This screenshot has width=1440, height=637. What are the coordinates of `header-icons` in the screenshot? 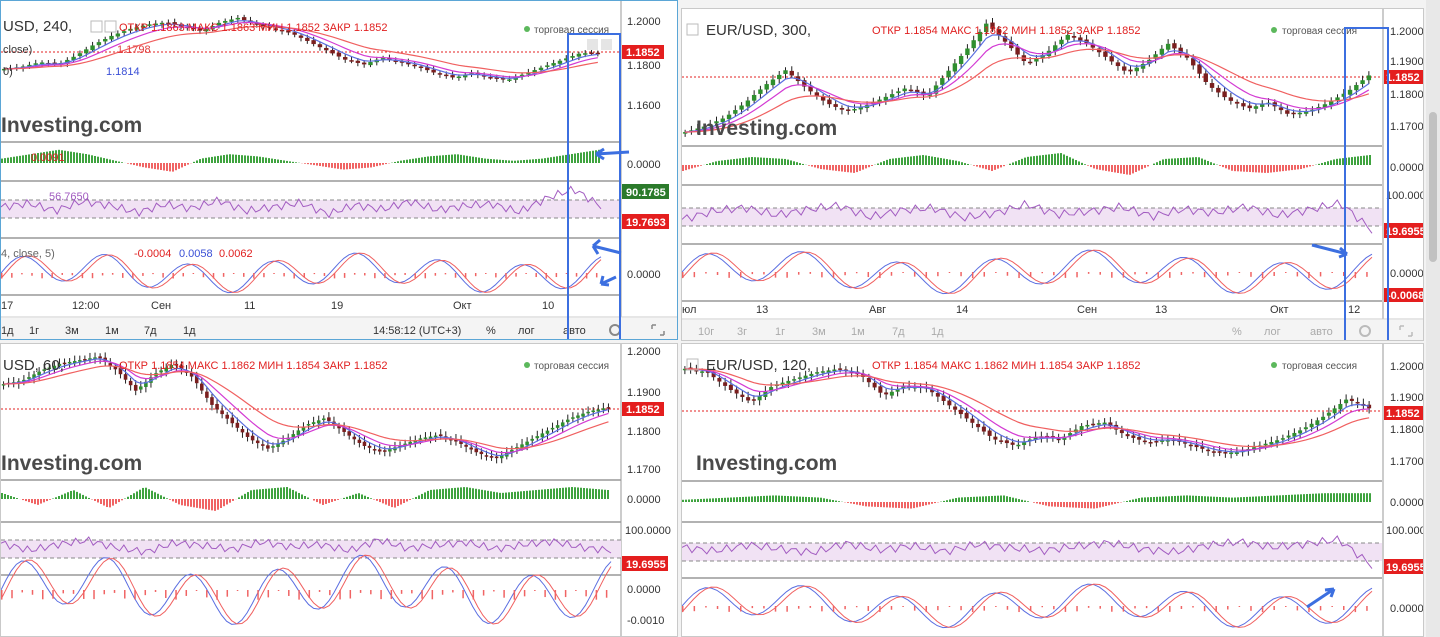 It's located at (103, 26).